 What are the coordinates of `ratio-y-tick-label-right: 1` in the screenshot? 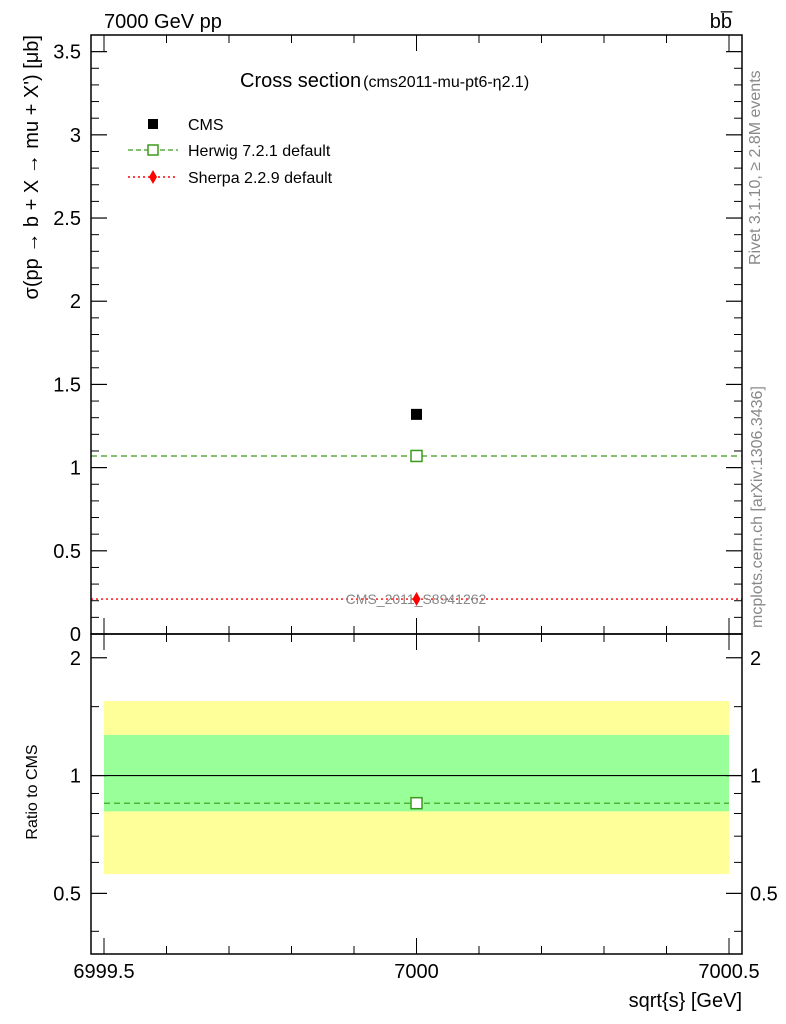 It's located at (755, 777).